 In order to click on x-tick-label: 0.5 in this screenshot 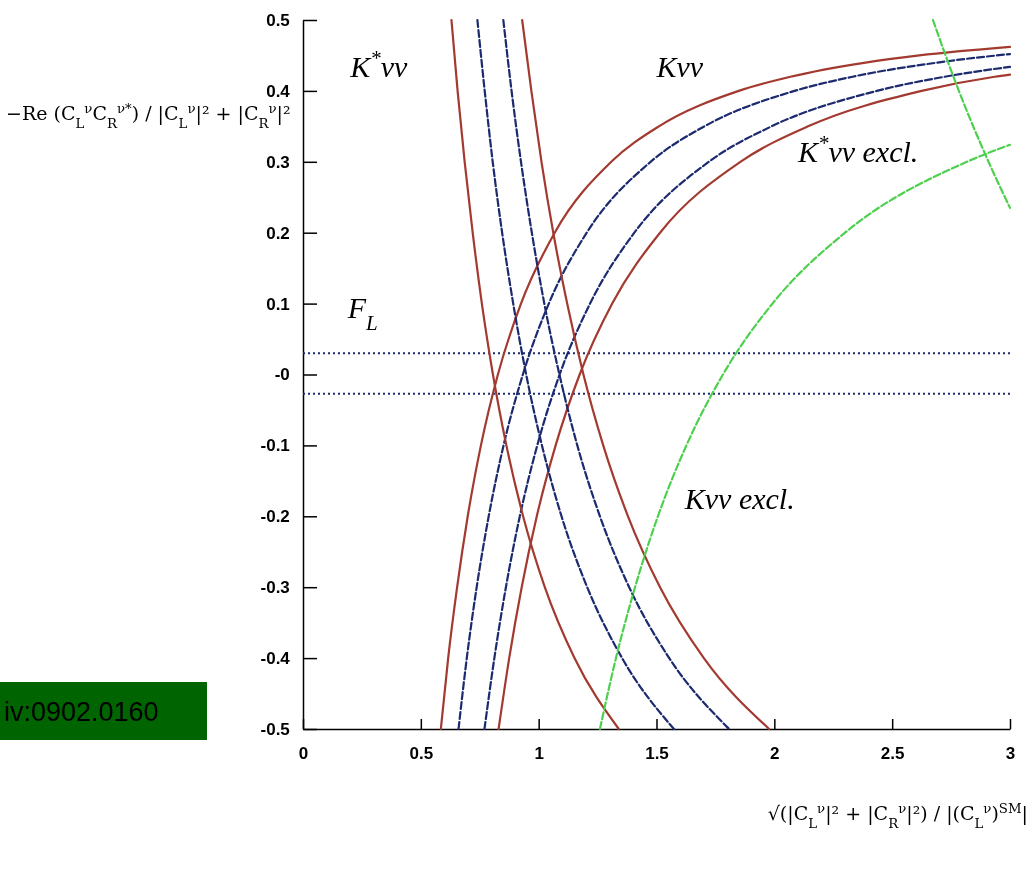, I will do `click(421, 754)`.